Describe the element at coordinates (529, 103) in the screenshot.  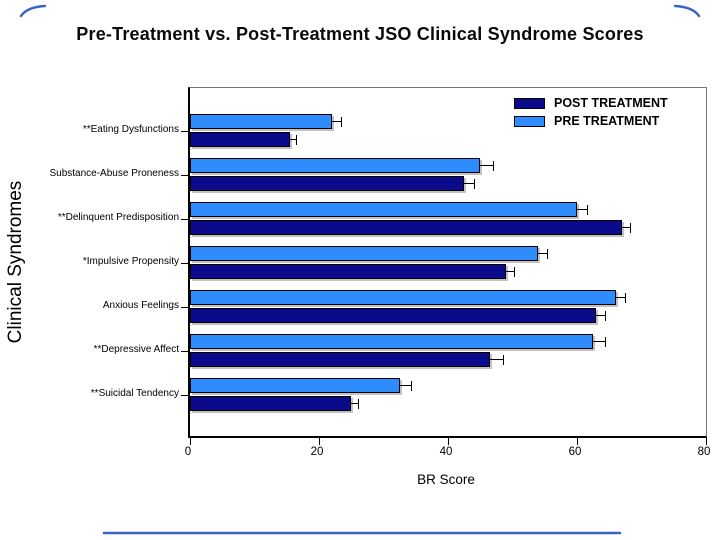
I see `legend-swatch-post` at that location.